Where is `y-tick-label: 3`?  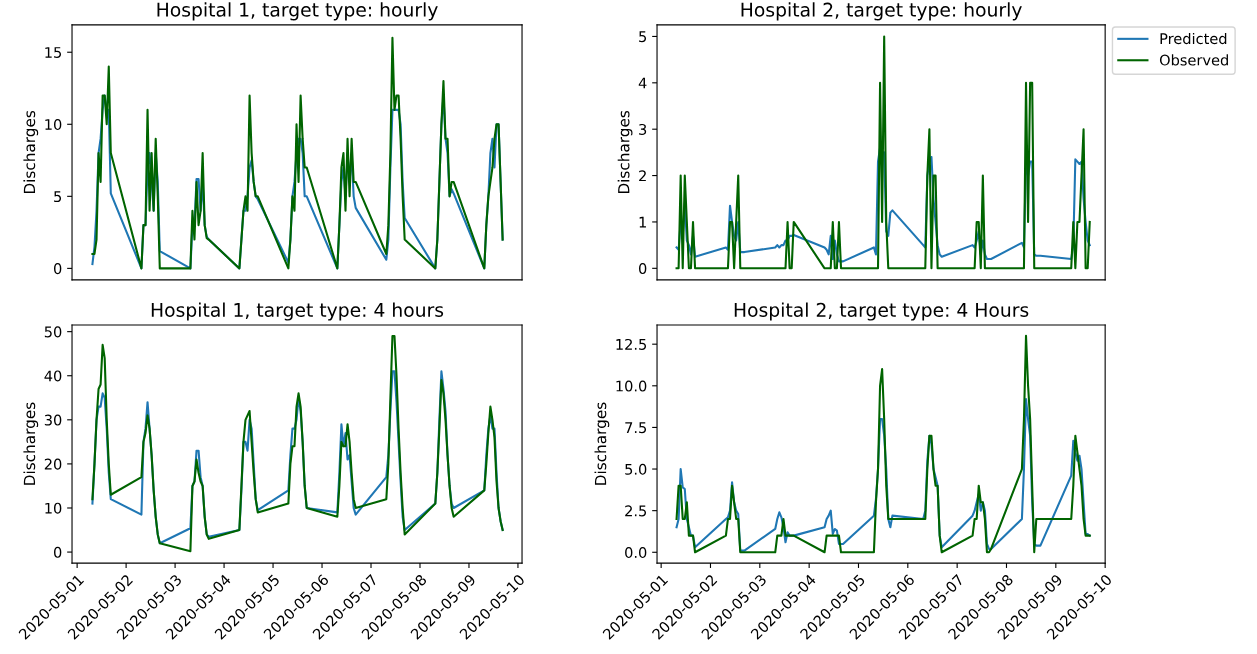
y-tick-label: 3 is located at coordinates (643, 129).